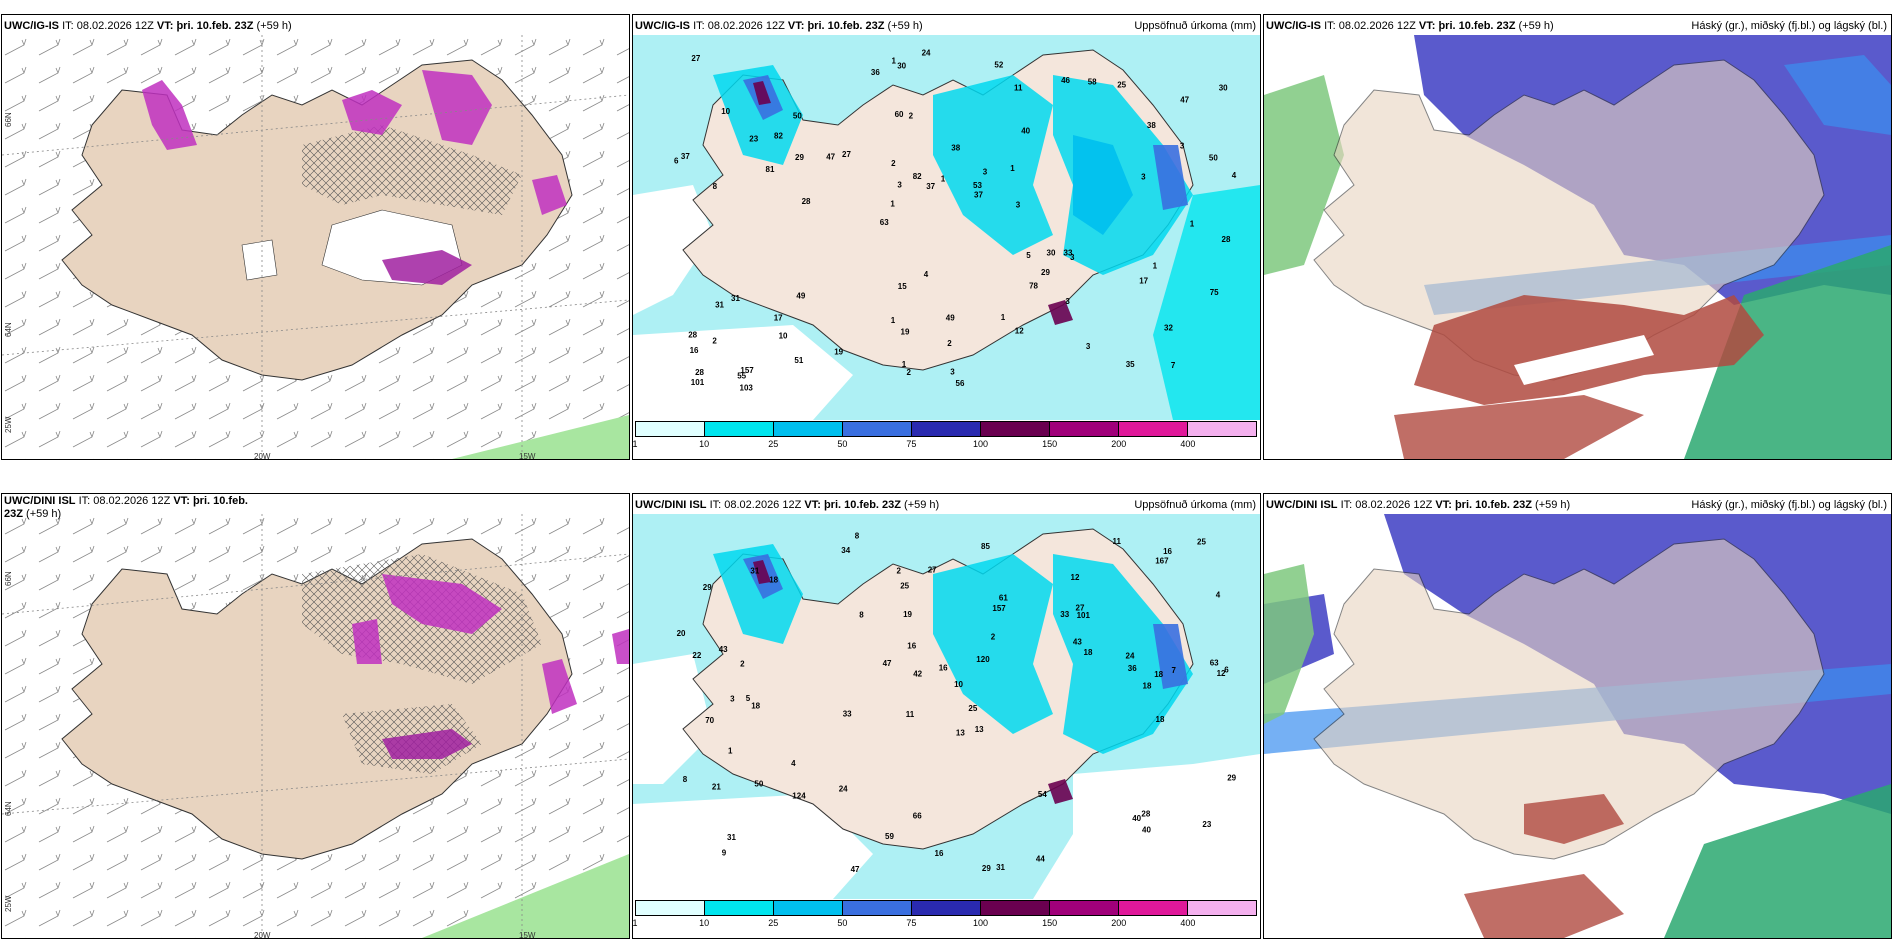  What do you see at coordinates (715, 186) in the screenshot?
I see `precip-value: 8` at bounding box center [715, 186].